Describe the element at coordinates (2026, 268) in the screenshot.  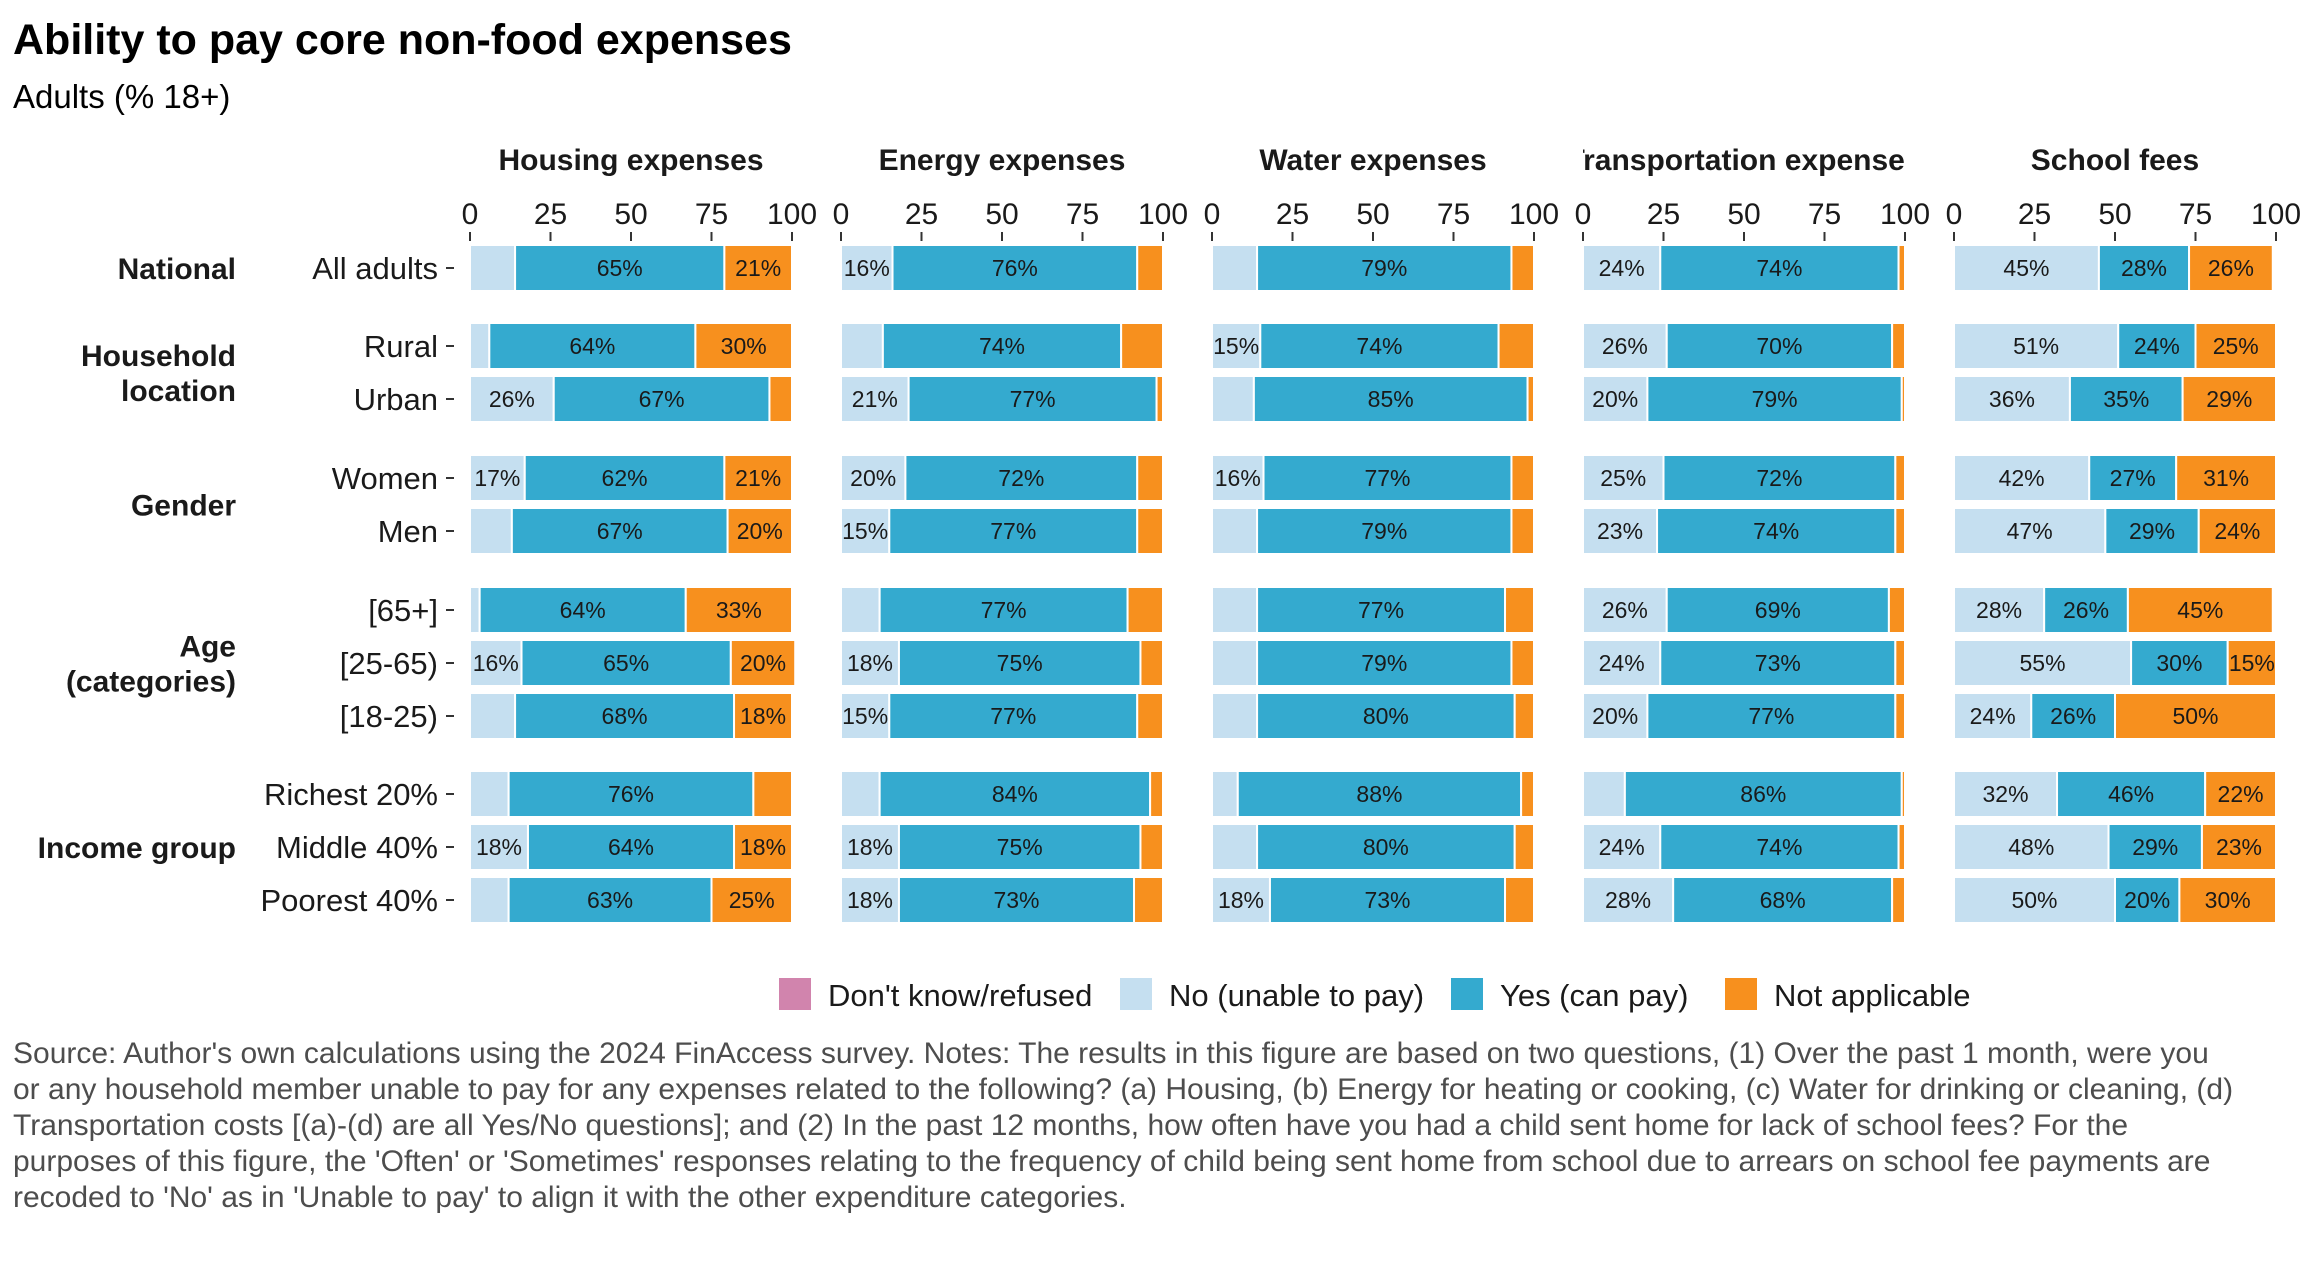
I see `data-label: 45%` at that location.